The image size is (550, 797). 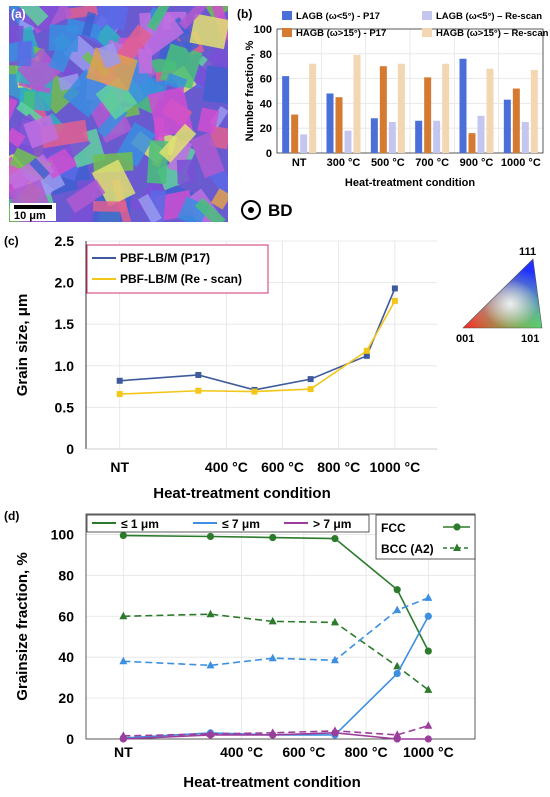 What do you see at coordinates (181, 279) in the screenshot?
I see `legend-label-c: PBF-LB/M (Re - scan)` at bounding box center [181, 279].